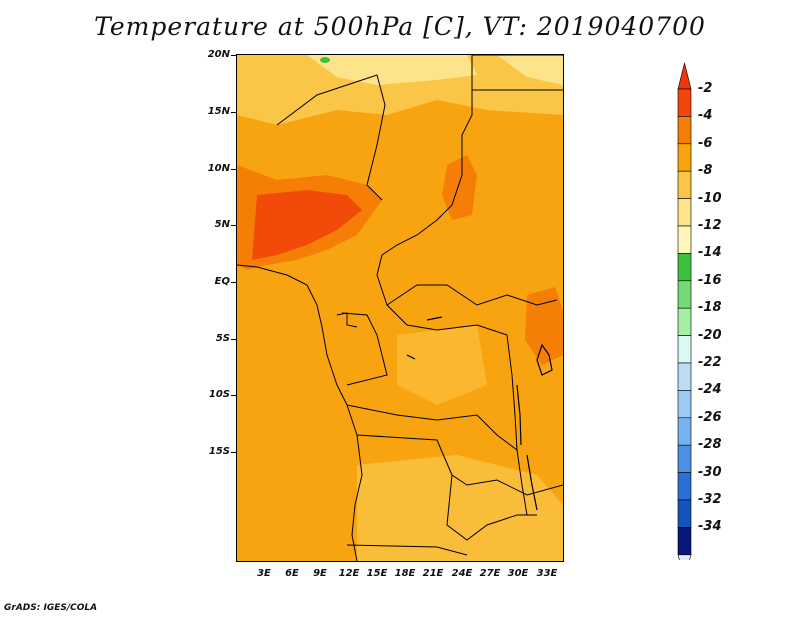  I want to click on lon-label-15e: 15E, so click(377, 573).